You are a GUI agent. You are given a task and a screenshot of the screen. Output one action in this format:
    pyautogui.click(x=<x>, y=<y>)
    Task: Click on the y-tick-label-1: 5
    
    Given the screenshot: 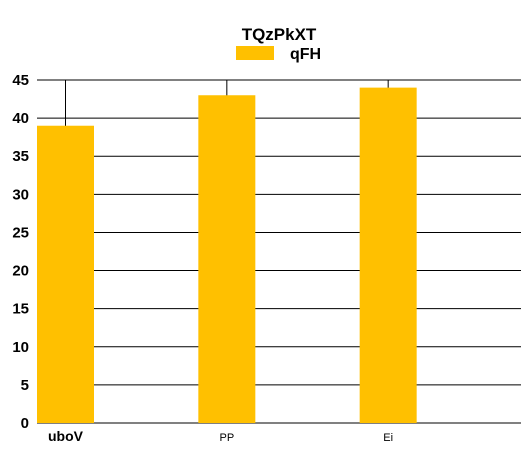 What is the action you would take?
    pyautogui.click(x=25, y=385)
    